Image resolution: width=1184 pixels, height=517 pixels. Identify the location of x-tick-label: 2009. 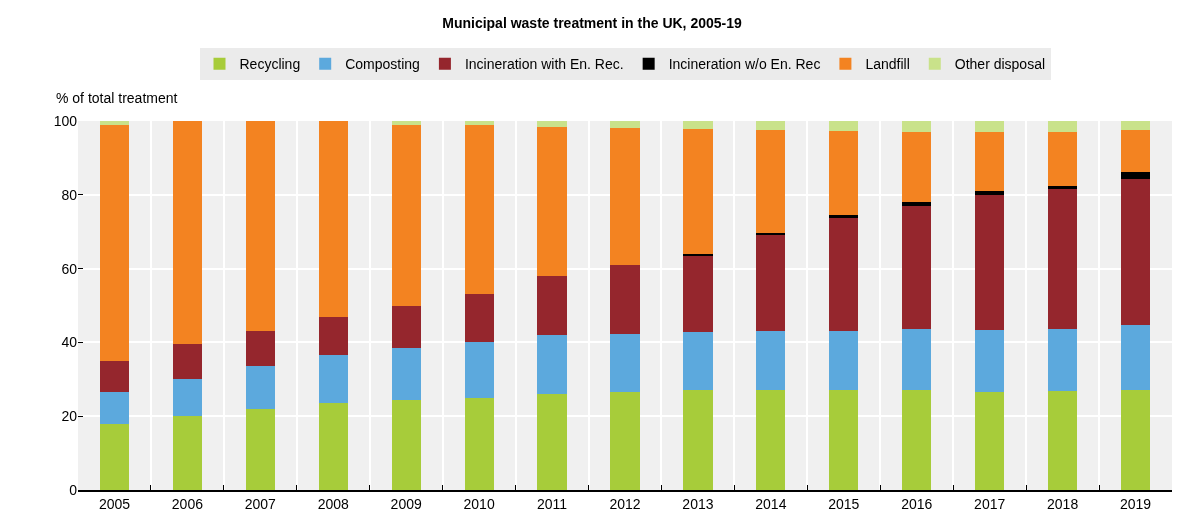
(406, 503).